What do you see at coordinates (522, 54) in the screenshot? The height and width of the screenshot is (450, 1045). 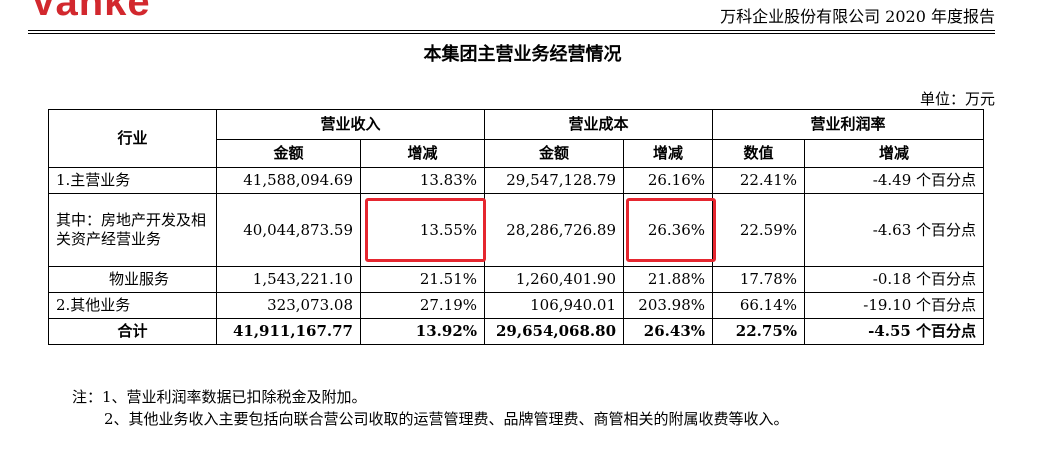 I see `table-title: 本集团主营业务经营情况` at bounding box center [522, 54].